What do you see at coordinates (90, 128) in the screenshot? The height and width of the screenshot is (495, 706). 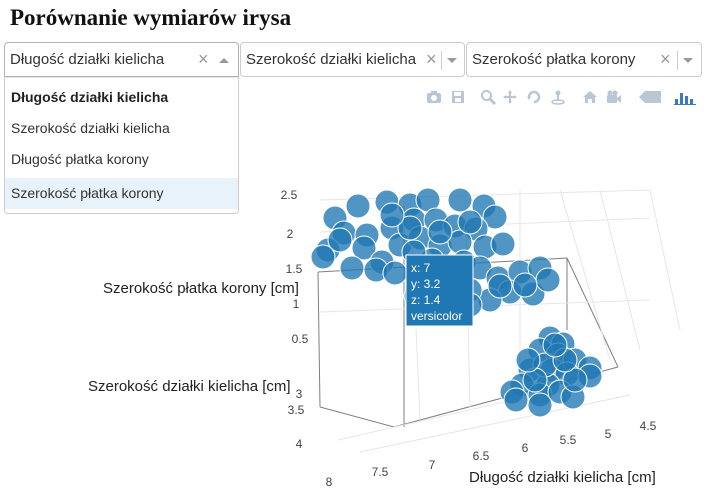 I see `menu-option: Szerokość działki kielicha` at bounding box center [90, 128].